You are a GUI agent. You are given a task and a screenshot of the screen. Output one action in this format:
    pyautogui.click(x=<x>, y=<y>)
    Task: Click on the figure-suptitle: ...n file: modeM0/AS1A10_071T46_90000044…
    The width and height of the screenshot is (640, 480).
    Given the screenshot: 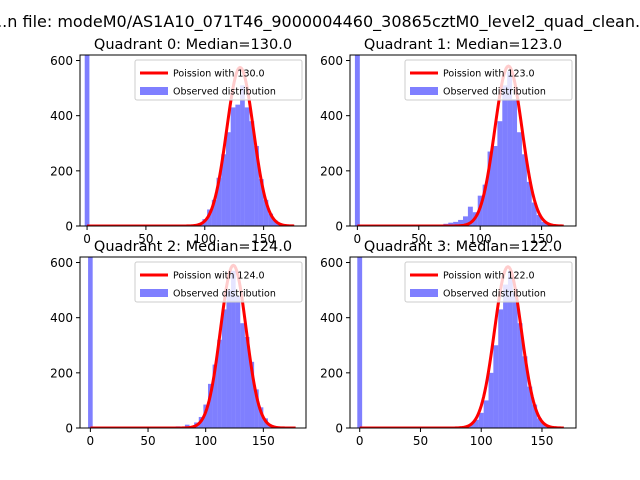 What is the action you would take?
    pyautogui.click(x=320, y=22)
    